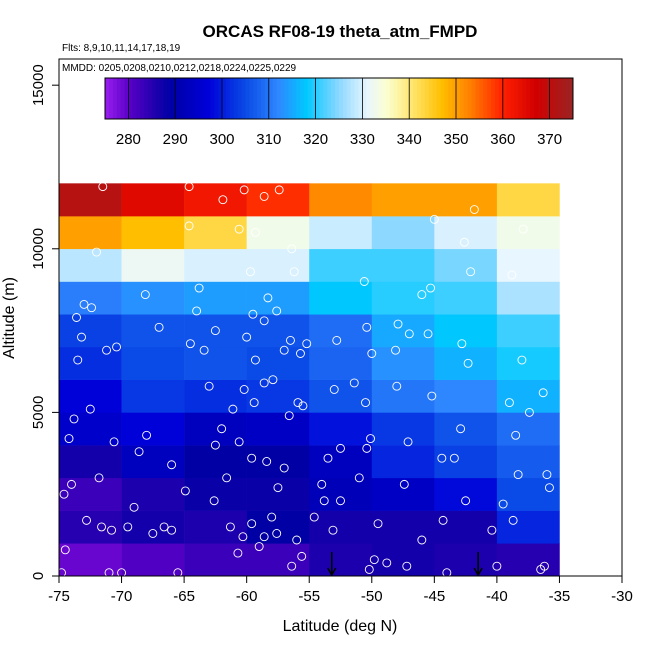 The width and height of the screenshot is (650, 650). Describe the element at coordinates (309, 596) in the screenshot. I see `x-tick-label: -55` at that location.